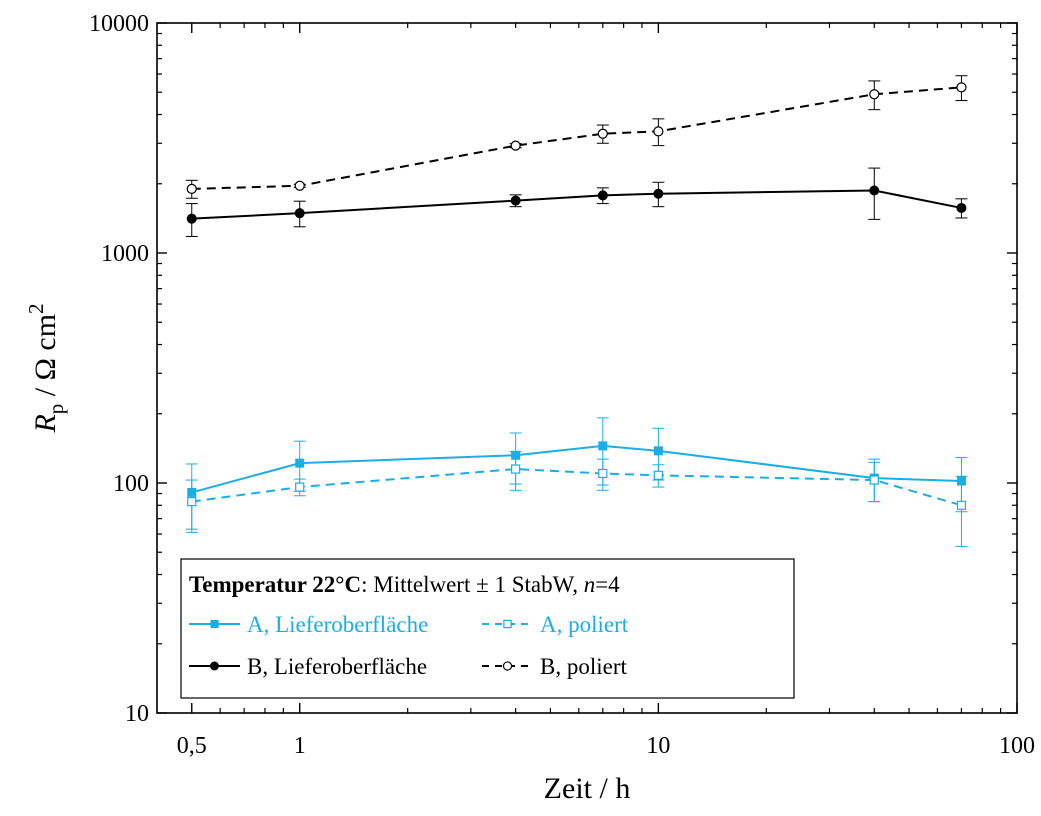 The width and height of the screenshot is (1041, 816). What do you see at coordinates (275, 584) in the screenshot?
I see `legend-title-bold: Temperatur 22°C` at bounding box center [275, 584].